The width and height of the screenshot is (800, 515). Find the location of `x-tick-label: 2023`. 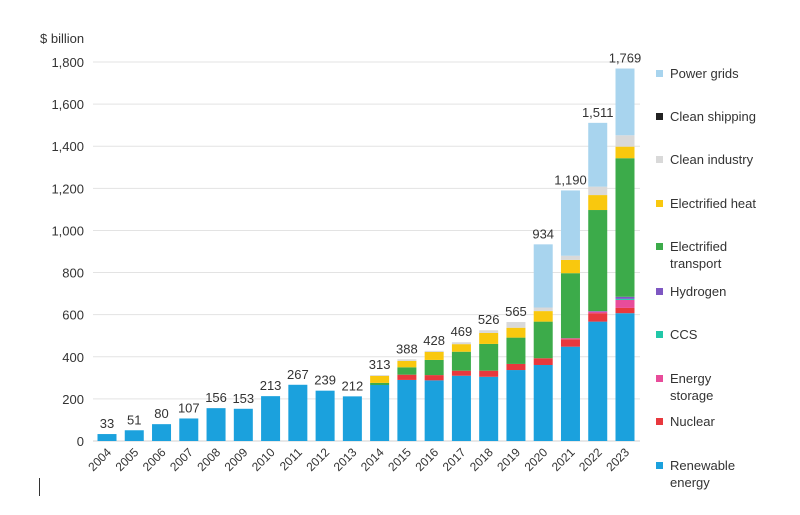

x-tick-label: 2023 is located at coordinates (617, 459).